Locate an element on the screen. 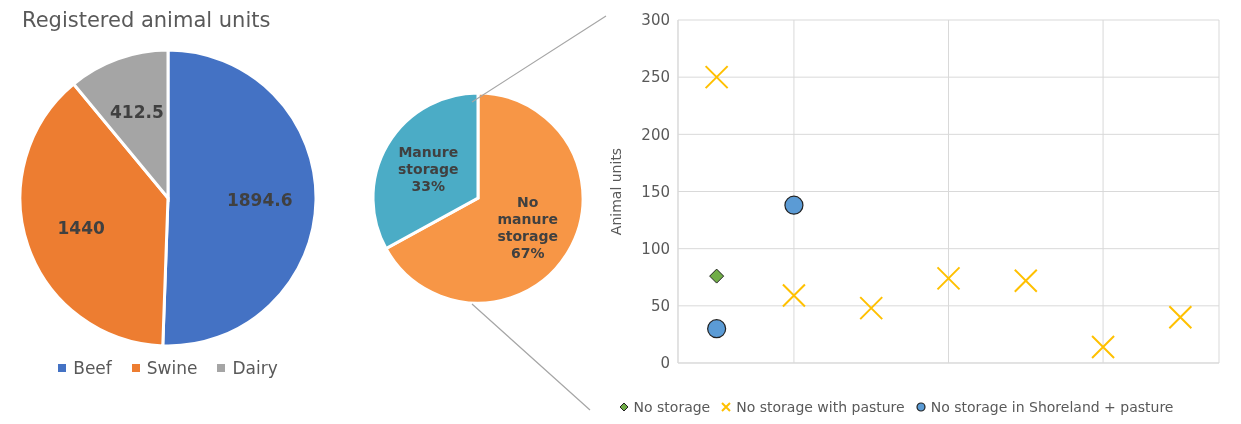 This screenshot has height=424, width=1241. data-label: 1440 is located at coordinates (81, 227).